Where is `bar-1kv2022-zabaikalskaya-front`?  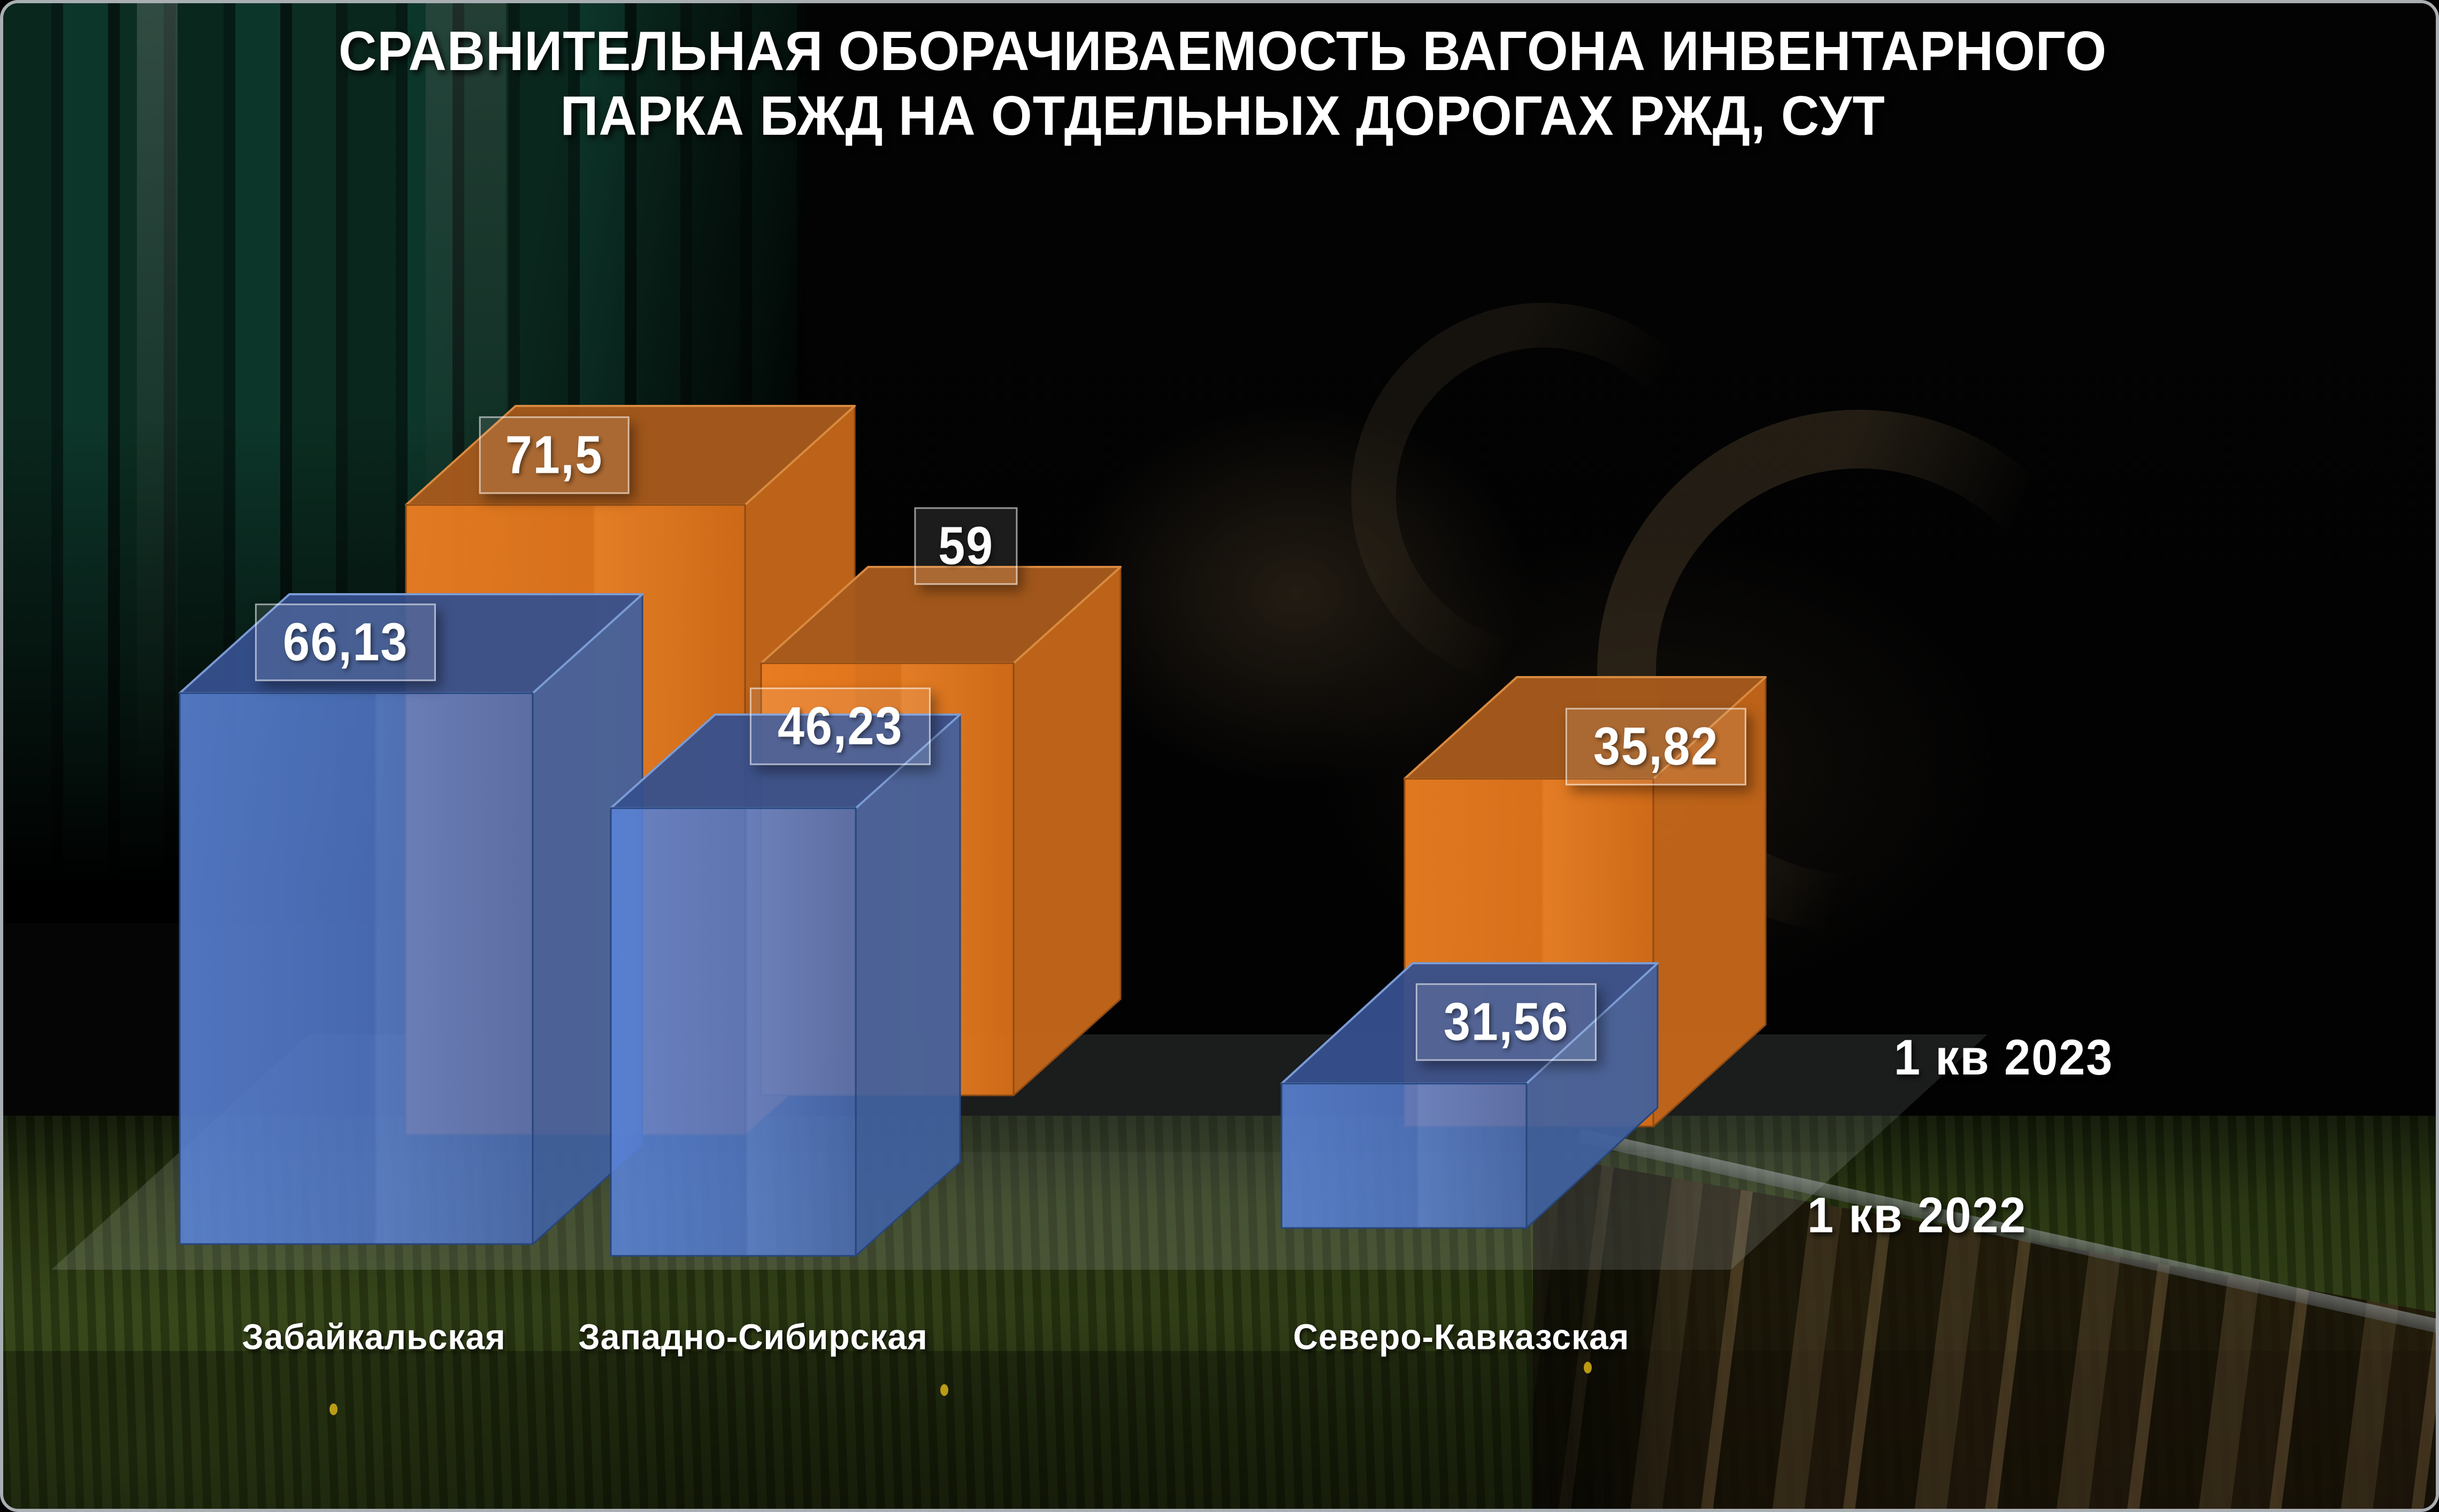
bar-1kv2022-zabaikalskaya-front is located at coordinates (356, 968).